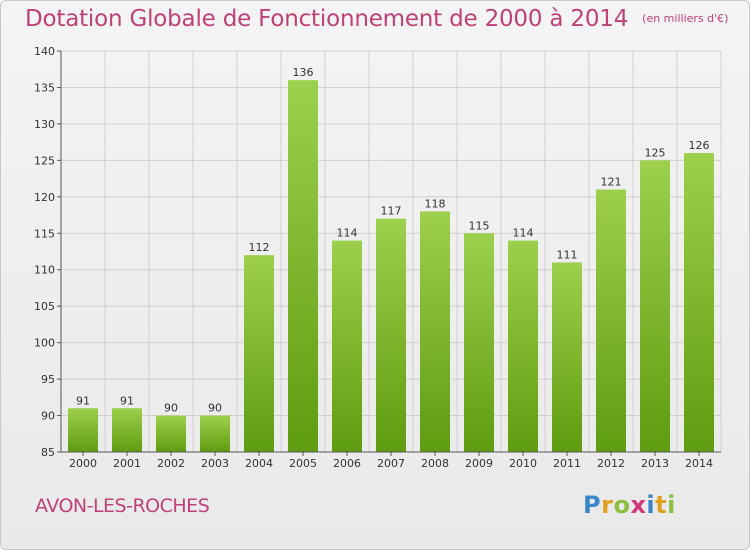 This screenshot has width=750, height=550. I want to click on y-tick-label: 105, so click(44, 306).